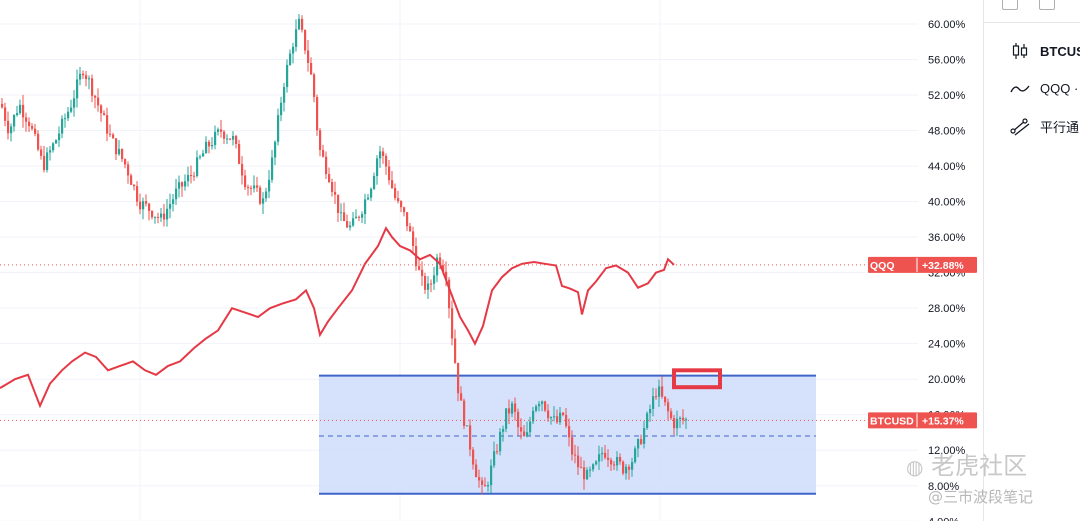 The height and width of the screenshot is (521, 1080). What do you see at coordinates (1047, 5) in the screenshot?
I see `duplicate-icon` at bounding box center [1047, 5].